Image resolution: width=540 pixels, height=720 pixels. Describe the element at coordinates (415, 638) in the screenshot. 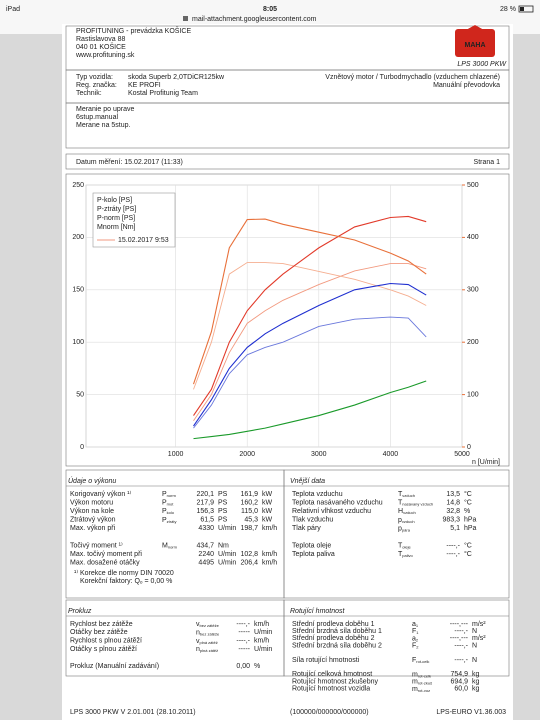

I see `row-symbol: a2` at that location.